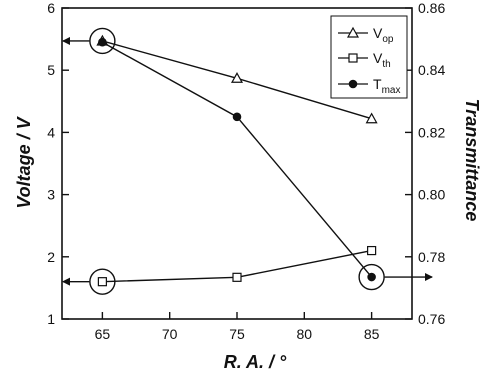 The image size is (481, 381). I want to click on x-tick-label: 85, so click(372, 334).